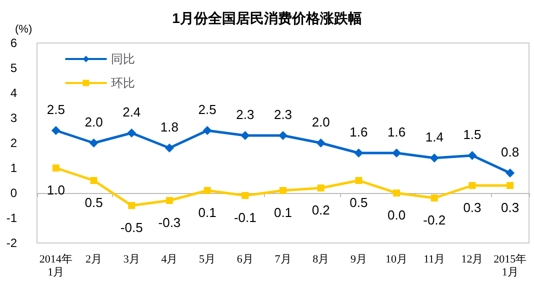 The height and width of the screenshot is (288, 534). What do you see at coordinates (435, 260) in the screenshot?
I see `x-tick-label: 11月` at bounding box center [435, 260].